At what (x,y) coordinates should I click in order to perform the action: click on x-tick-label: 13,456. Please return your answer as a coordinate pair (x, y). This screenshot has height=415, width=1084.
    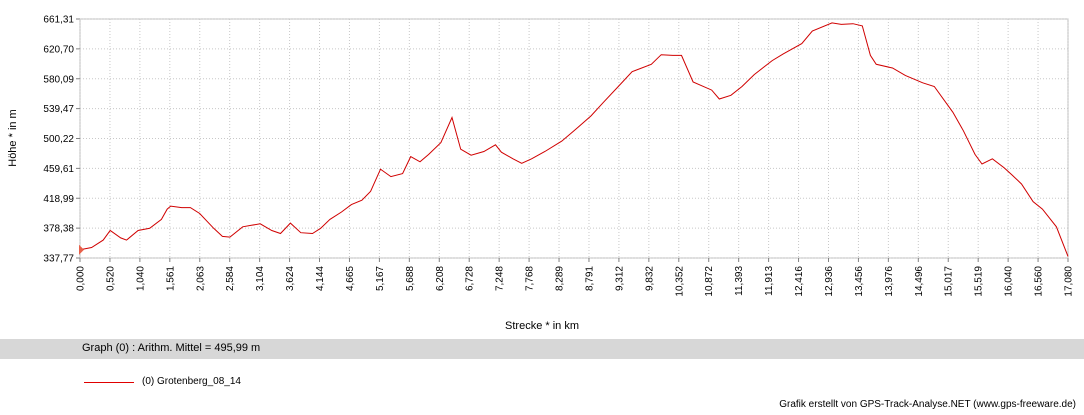
    Looking at the image, I should click on (859, 281).